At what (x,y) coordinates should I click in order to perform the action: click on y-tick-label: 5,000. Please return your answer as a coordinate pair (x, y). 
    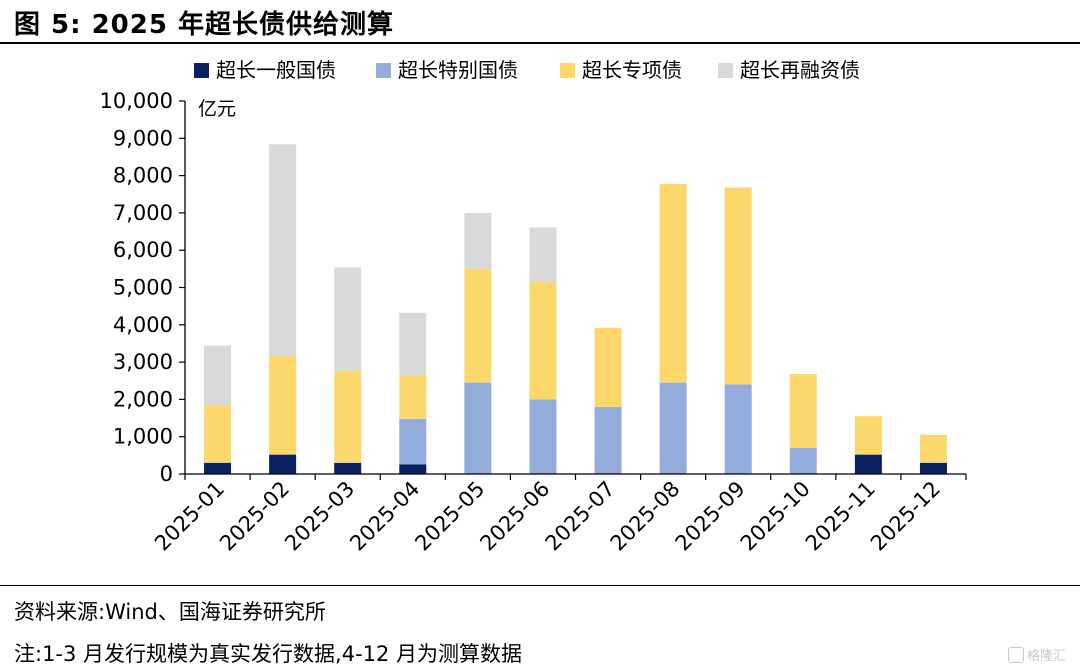
    Looking at the image, I should click on (143, 288).